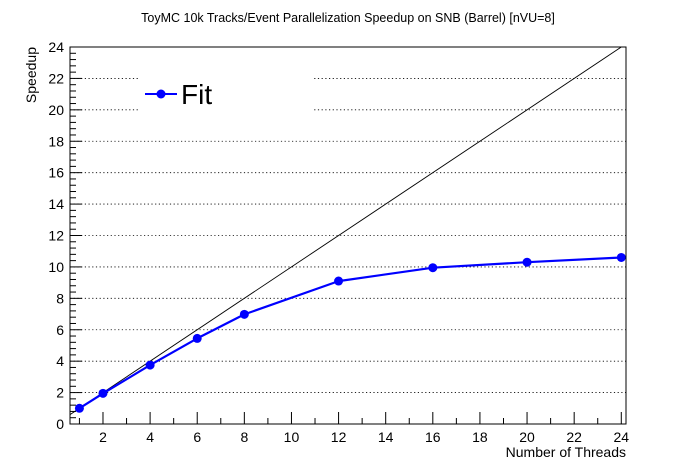  I want to click on y-tick-label: 12, so click(56, 236).